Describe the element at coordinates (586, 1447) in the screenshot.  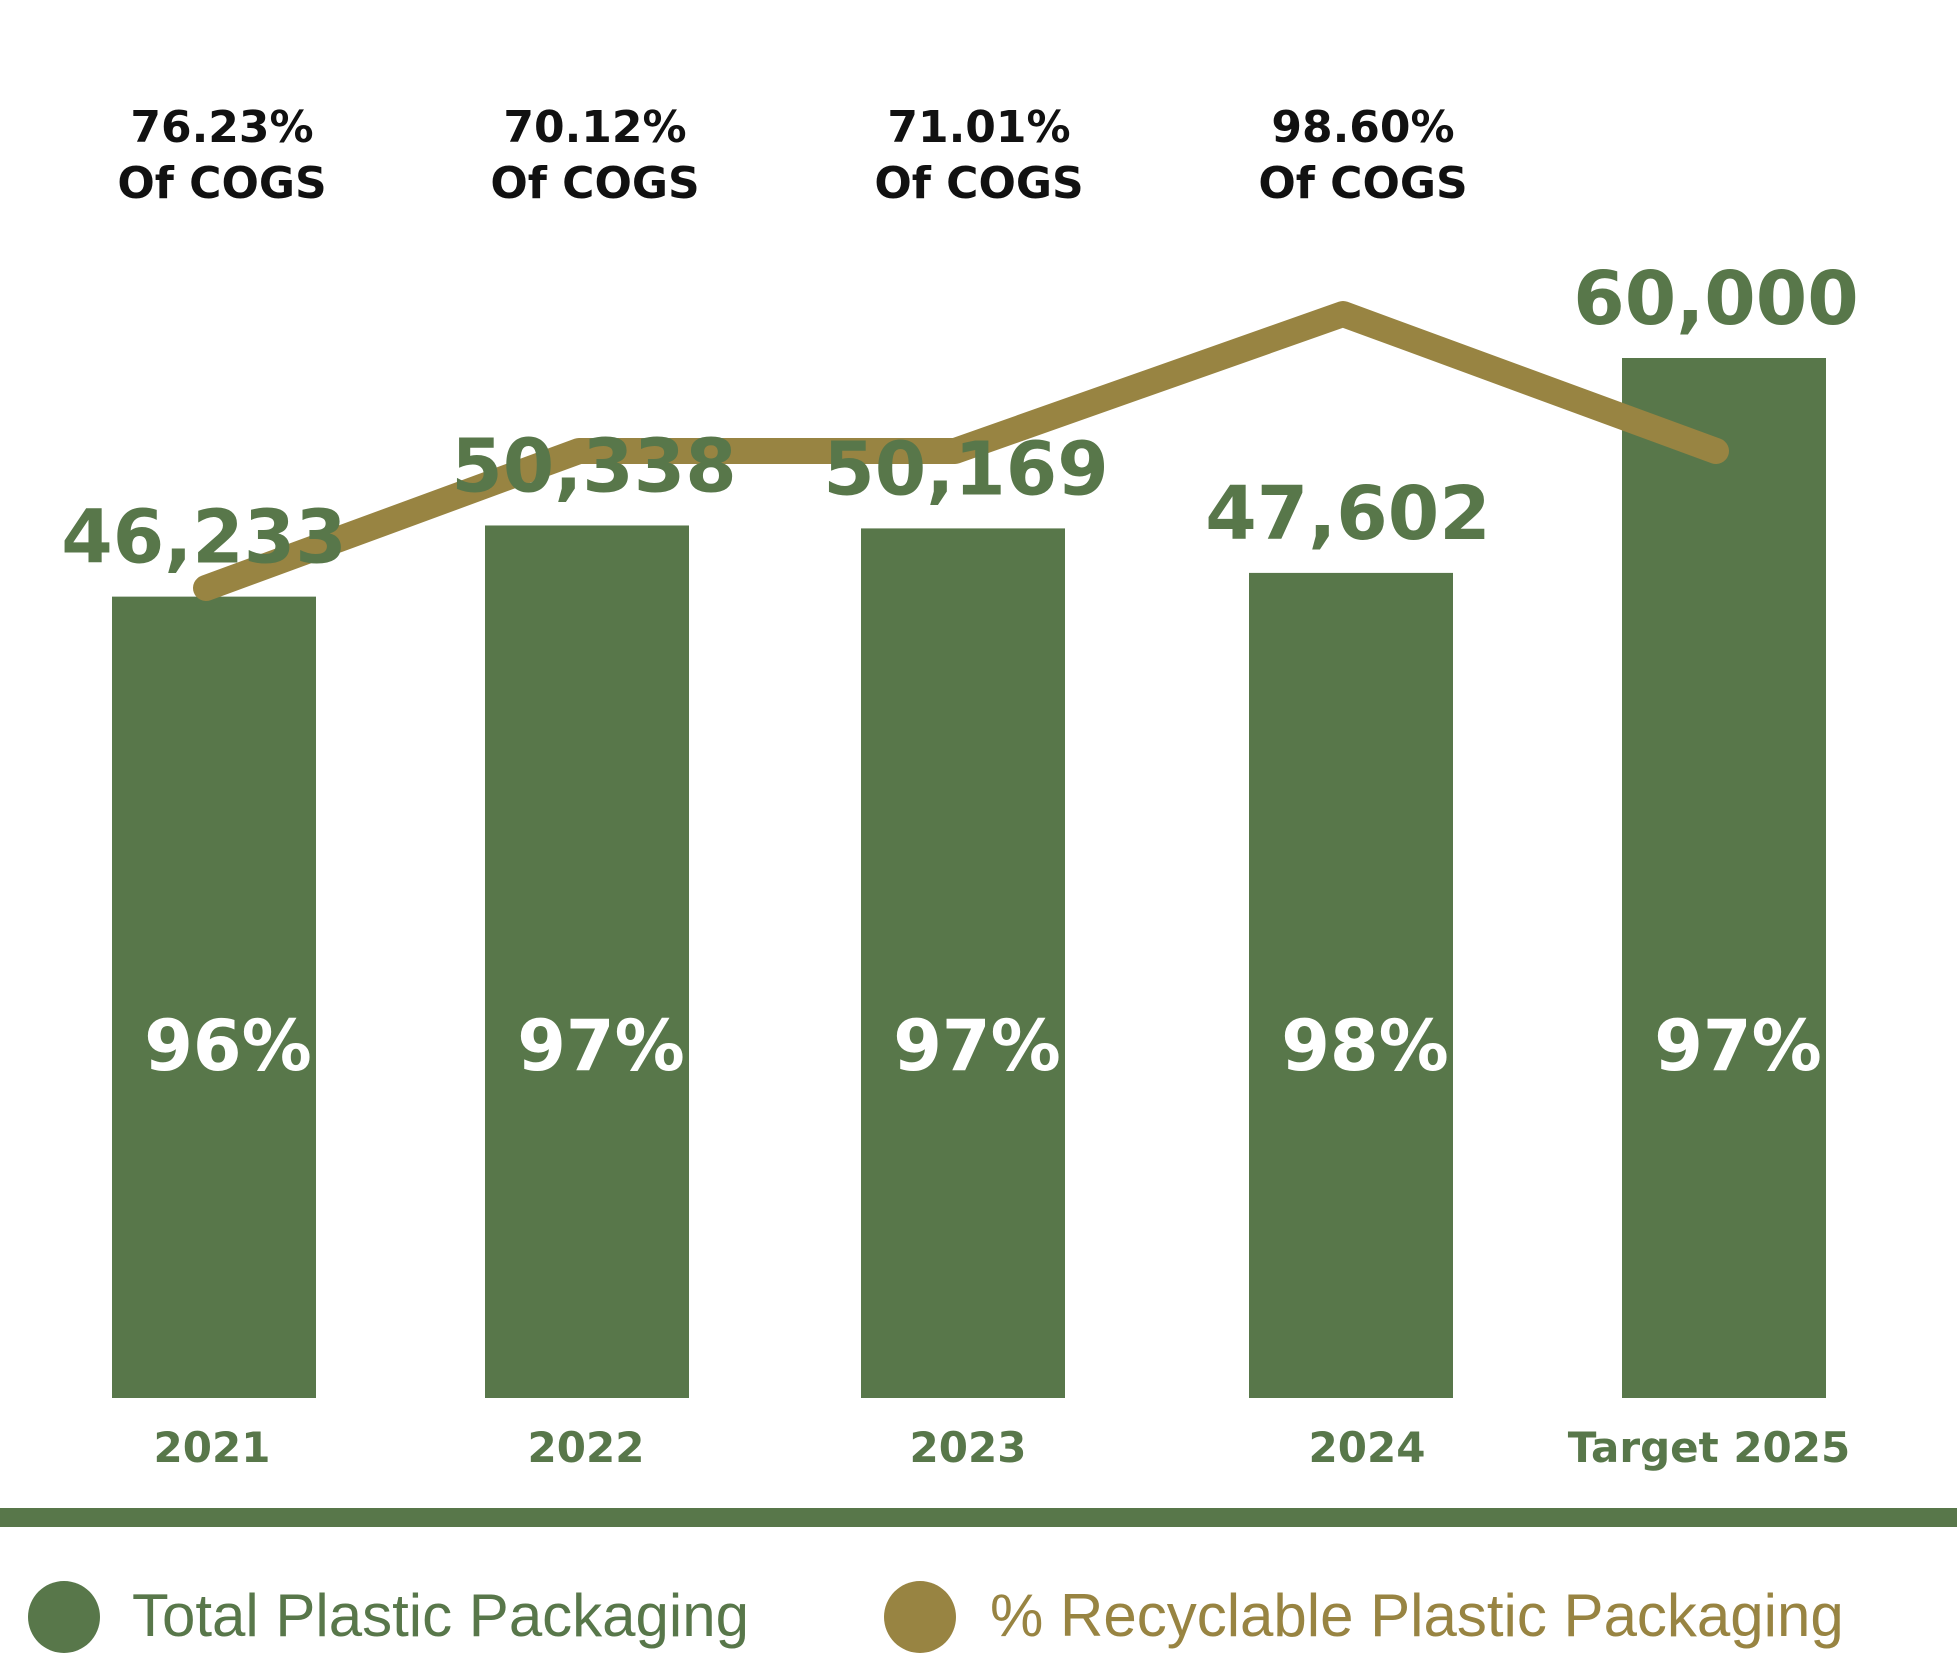
I see `category-label-1: 2022` at that location.